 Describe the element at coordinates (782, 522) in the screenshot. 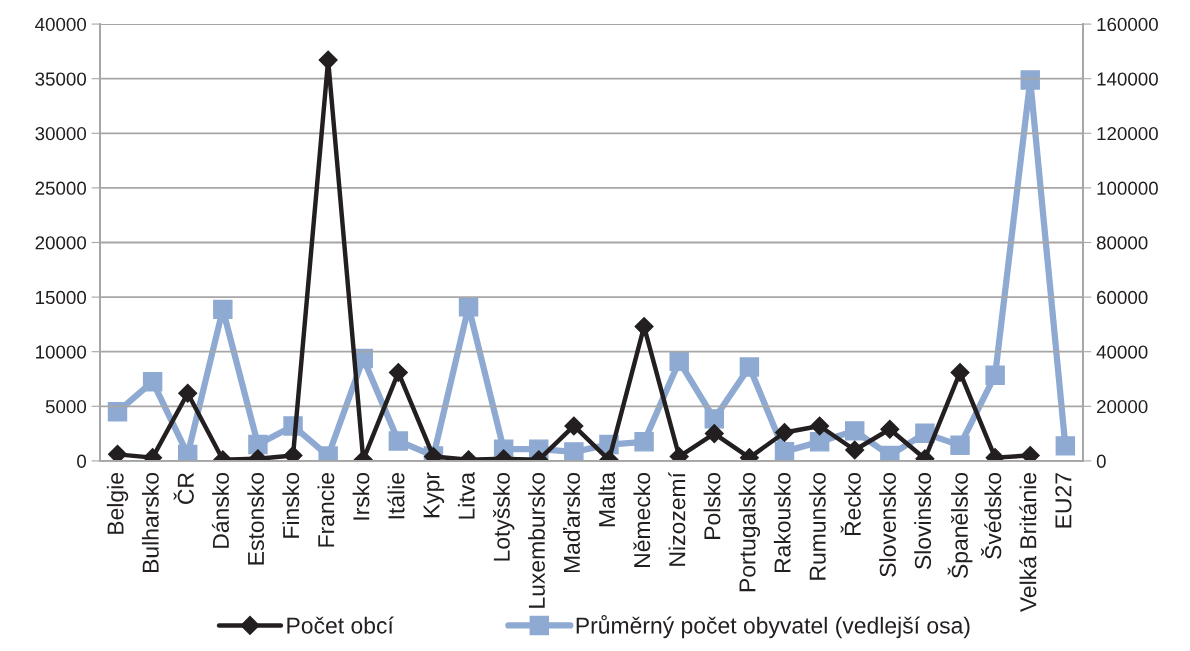

I see `x-tick-label: Rakousko` at that location.